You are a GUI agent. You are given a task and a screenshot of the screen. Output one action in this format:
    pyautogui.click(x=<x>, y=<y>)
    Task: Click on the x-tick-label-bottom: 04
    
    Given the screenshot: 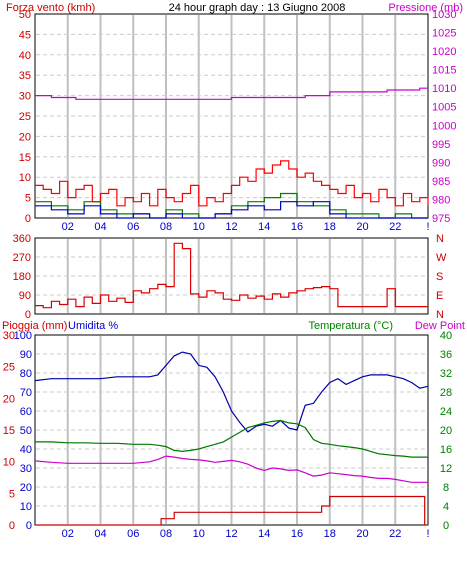 What is the action you would take?
    pyautogui.click(x=100, y=534)
    